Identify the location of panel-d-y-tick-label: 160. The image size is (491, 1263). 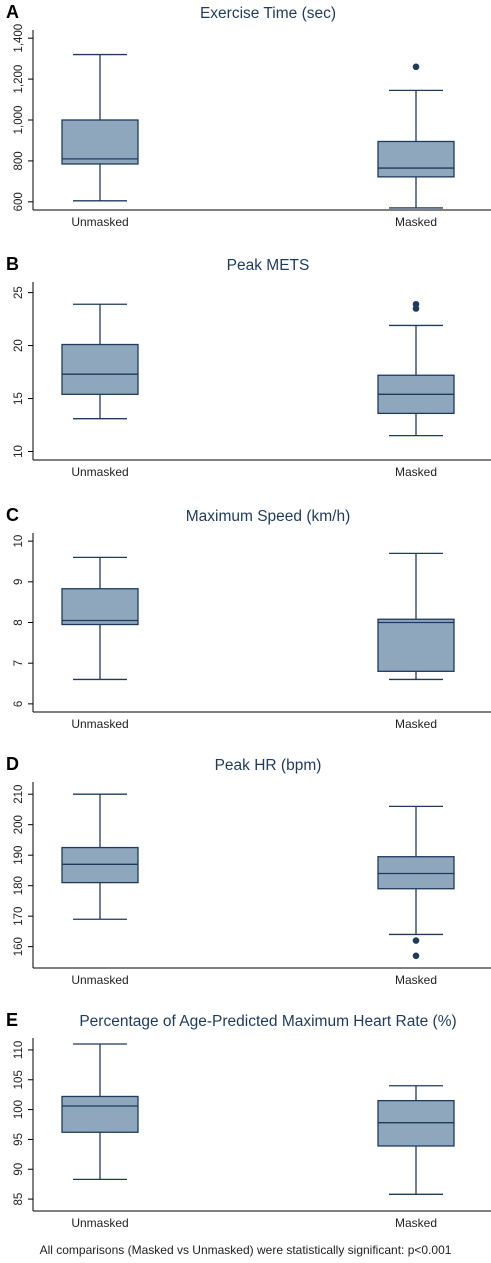
(19, 946).